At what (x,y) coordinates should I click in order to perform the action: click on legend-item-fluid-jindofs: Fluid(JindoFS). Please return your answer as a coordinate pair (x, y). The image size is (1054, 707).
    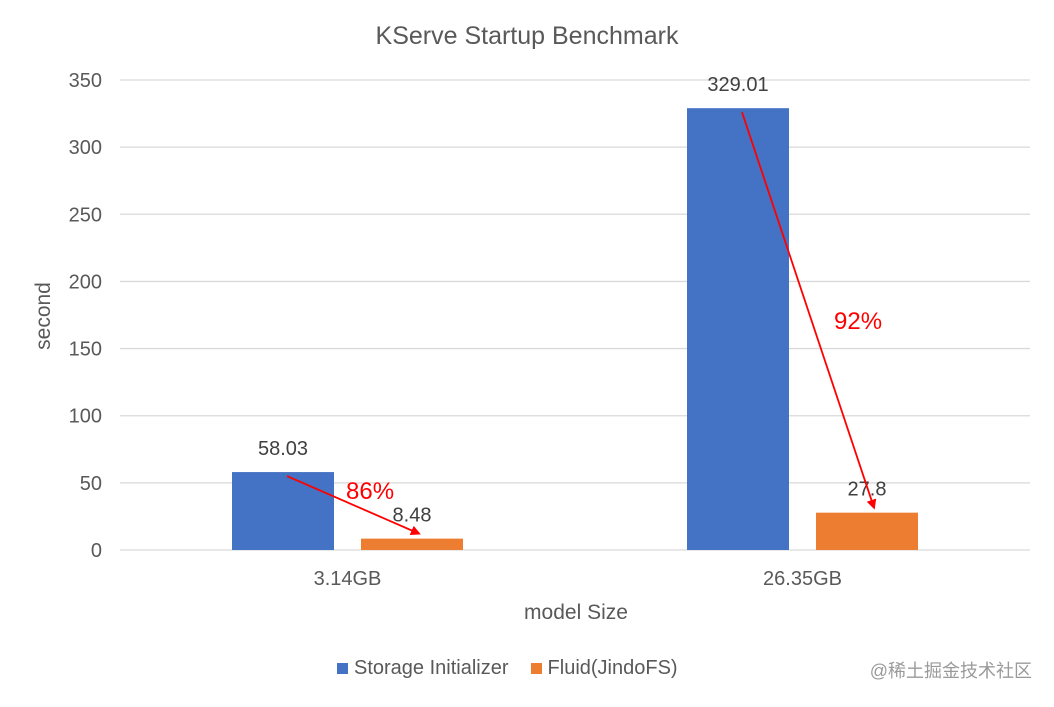
    Looking at the image, I should click on (604, 668).